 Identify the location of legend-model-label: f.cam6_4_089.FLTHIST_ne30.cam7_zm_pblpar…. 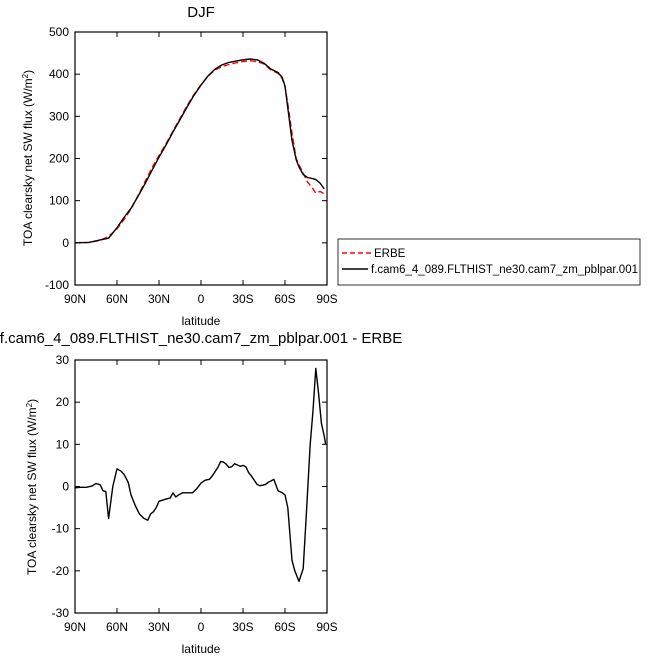
(504, 270).